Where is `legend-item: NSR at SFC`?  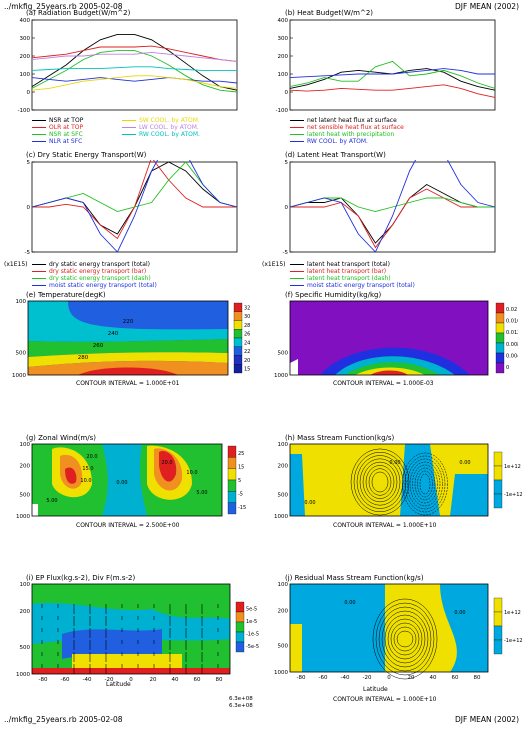 legend-item: NSR at SFC is located at coordinates (57, 135).